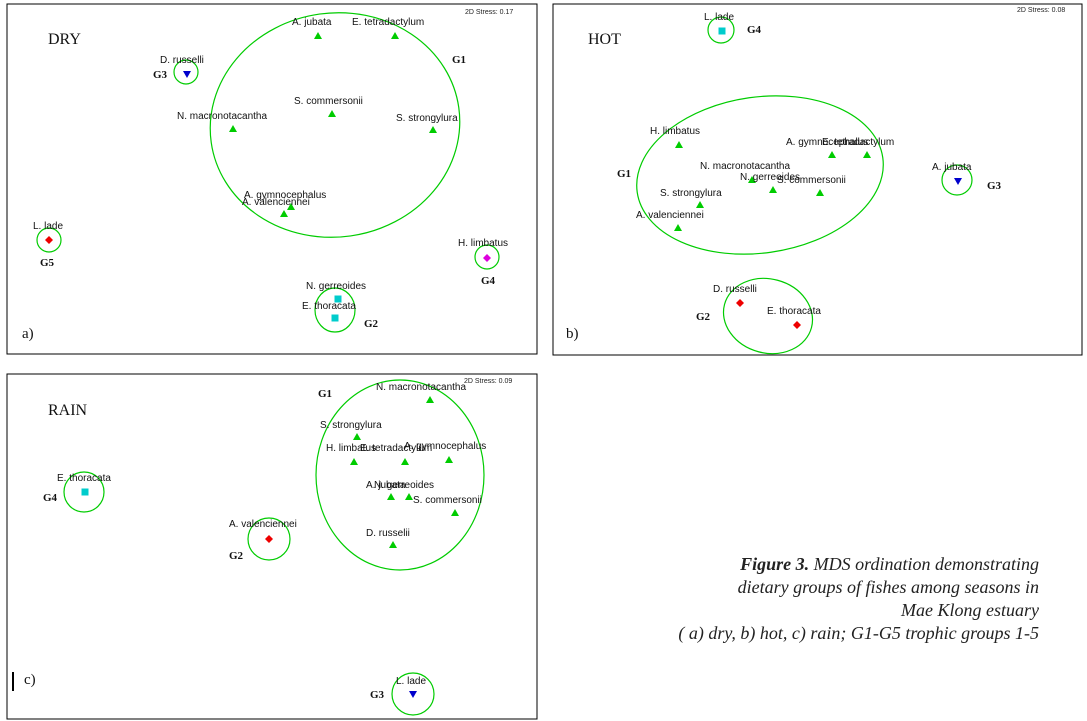 This screenshot has height=721, width=1087. Describe the element at coordinates (64, 39) in the screenshot. I see `panel-a-season: DRY` at that location.